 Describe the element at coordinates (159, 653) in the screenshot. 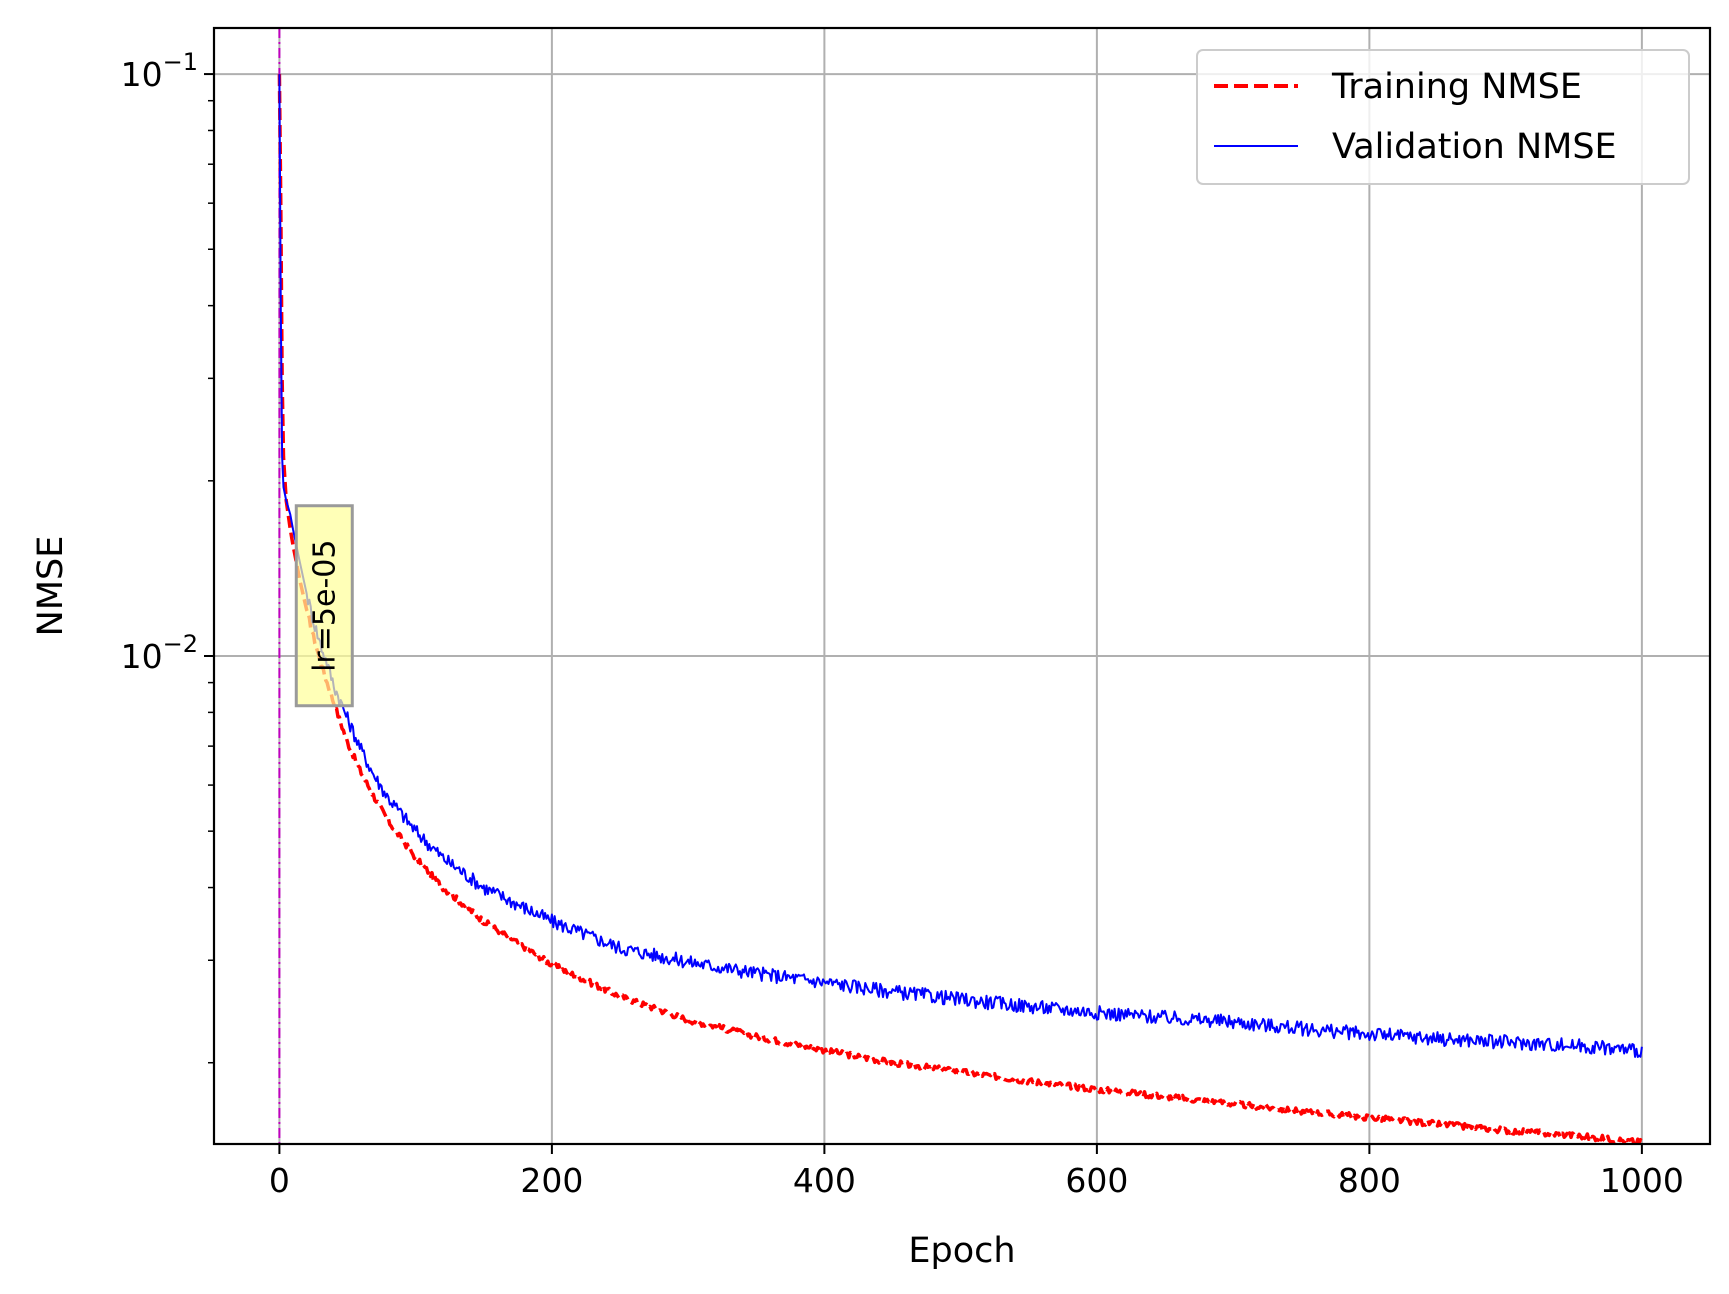

I see `y-tick-label: 10⁻²` at that location.